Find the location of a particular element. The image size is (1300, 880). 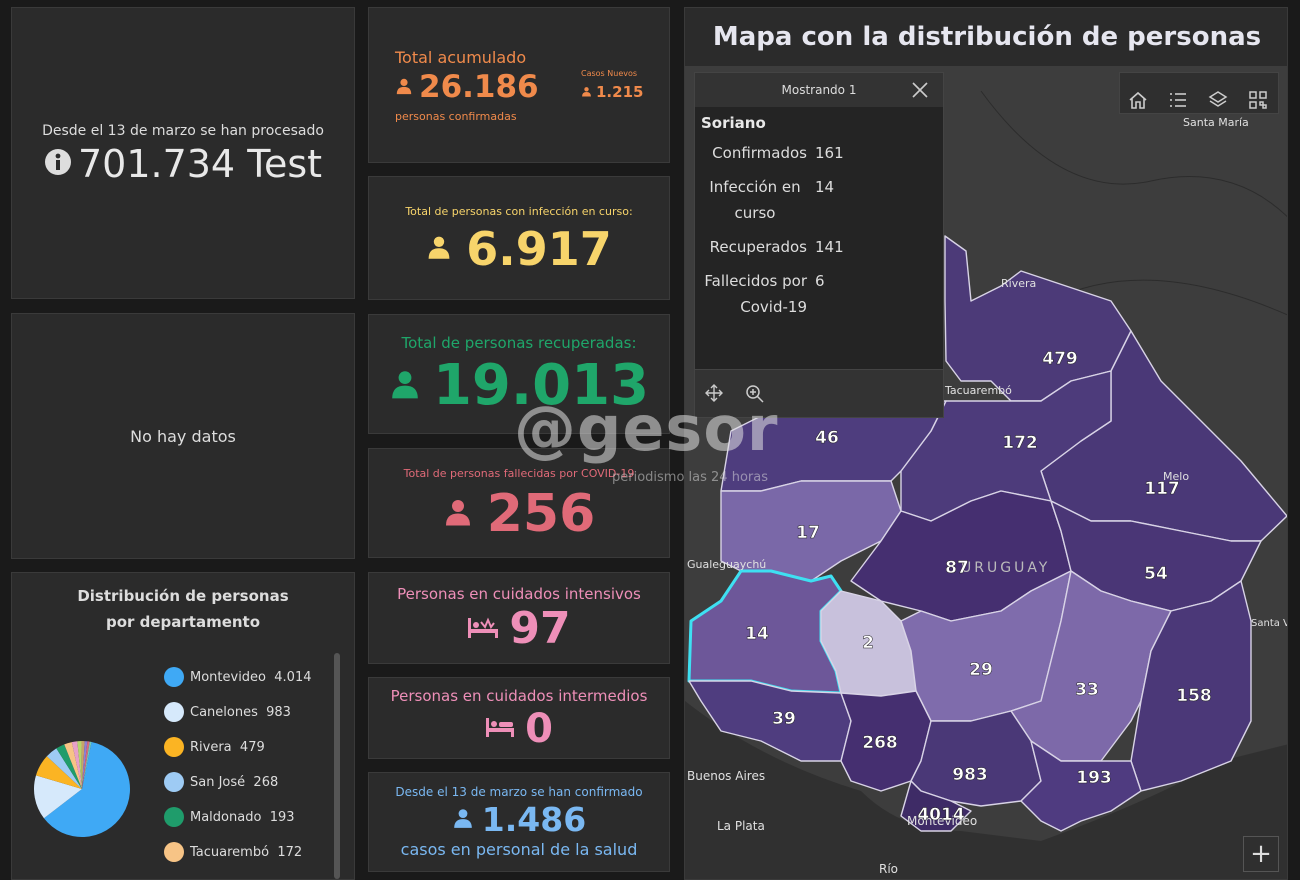

health-staff-subtitle: casos en personal de la salud is located at coordinates (519, 849).